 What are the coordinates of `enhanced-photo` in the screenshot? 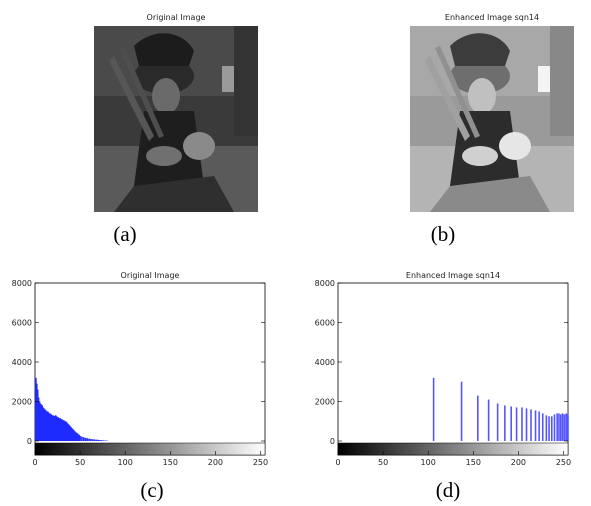 It's located at (492, 119).